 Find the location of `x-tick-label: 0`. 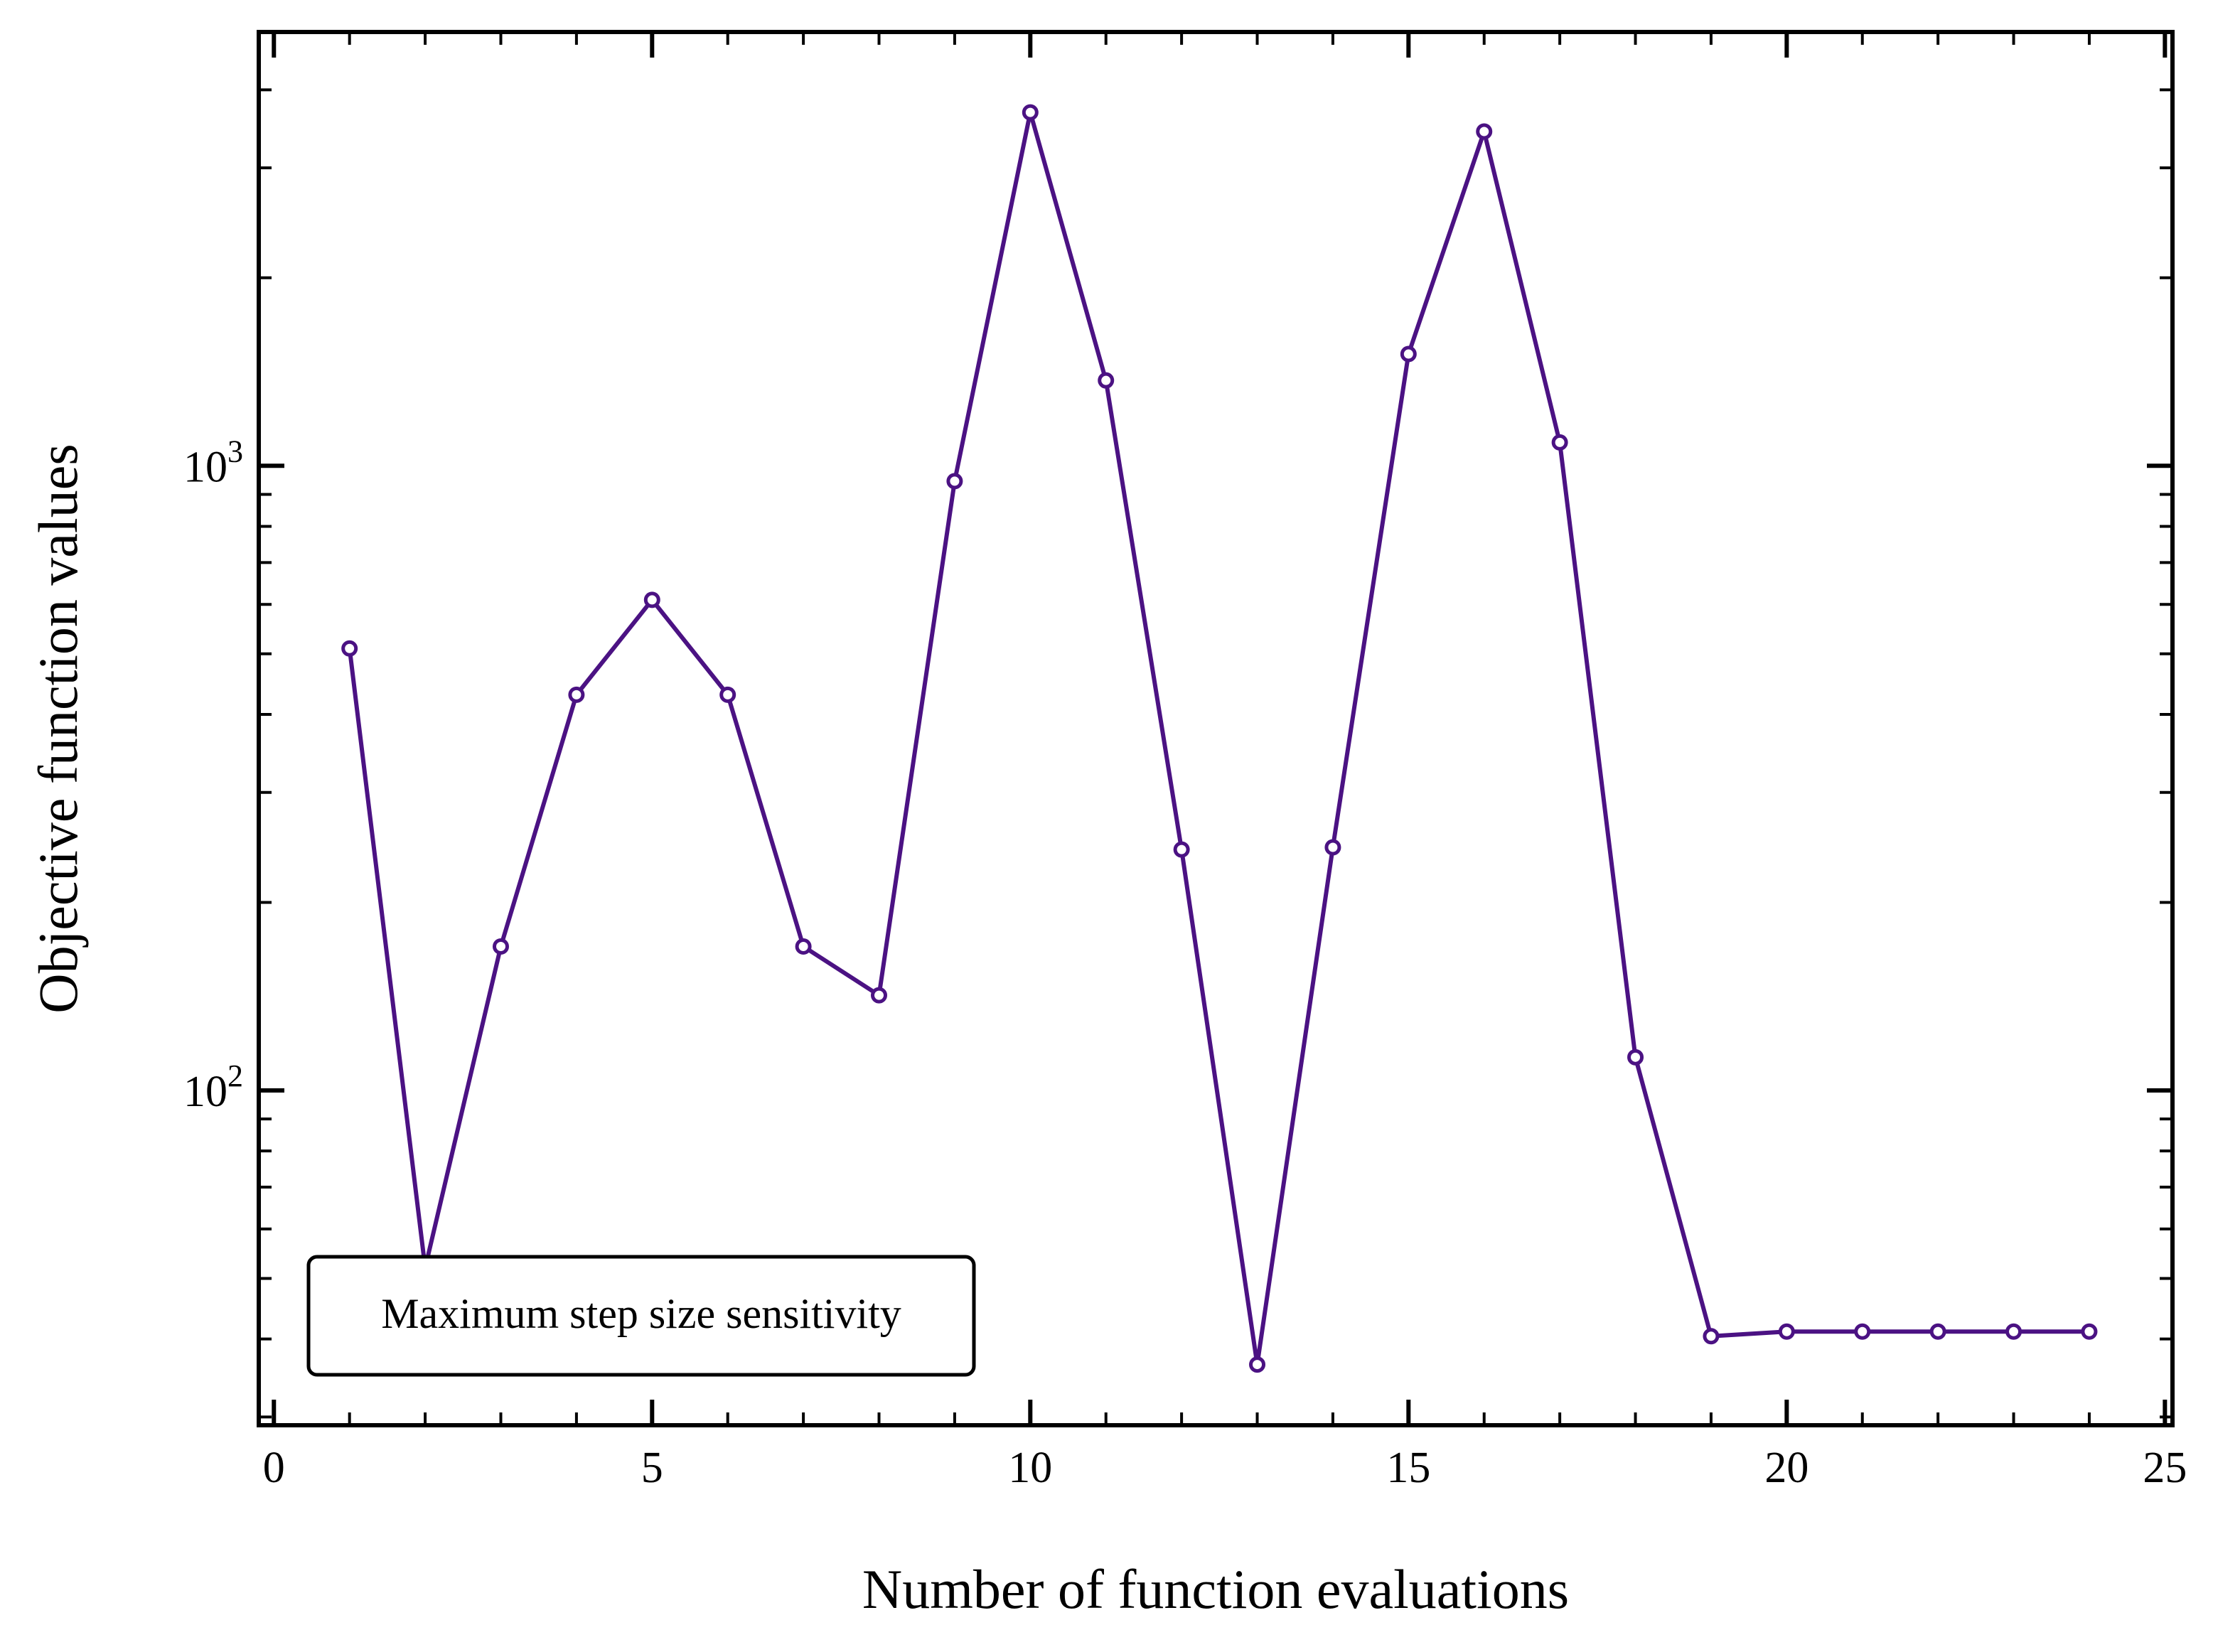

x-tick-label: 0 is located at coordinates (274, 1468).